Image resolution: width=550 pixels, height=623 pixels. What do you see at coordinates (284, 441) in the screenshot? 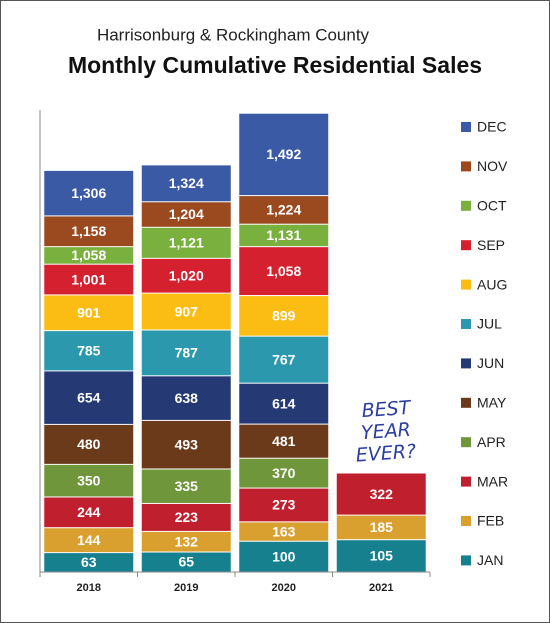
I see `value-label: 481` at bounding box center [284, 441].